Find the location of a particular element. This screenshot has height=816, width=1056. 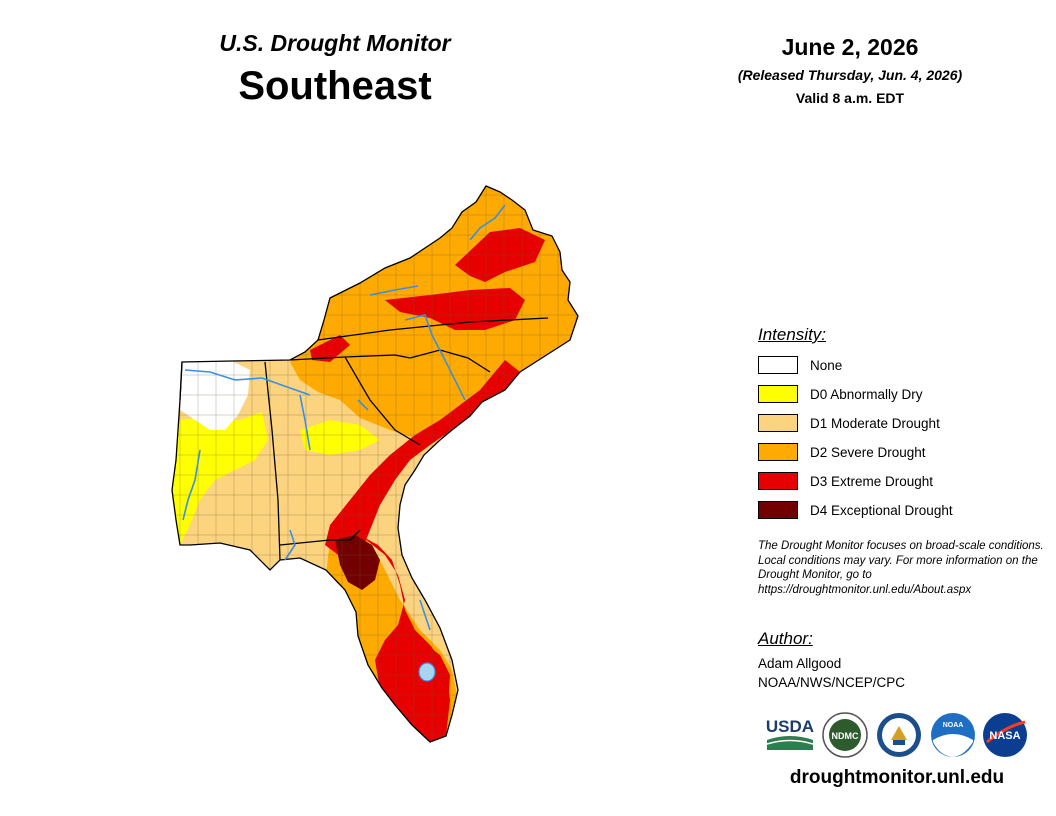

website-link: droughtmonitor.unl.edu is located at coordinates (897, 777).